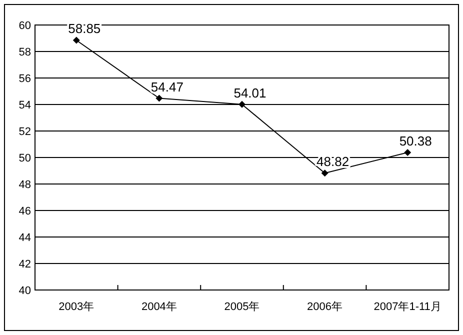  Describe the element at coordinates (24, 158) in the screenshot. I see `y-tick-label: 50` at that location.